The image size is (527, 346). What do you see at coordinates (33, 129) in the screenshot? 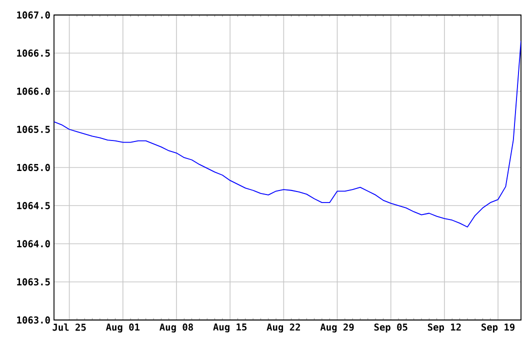
I see `y-tick-label: 1065.5` at bounding box center [33, 129].